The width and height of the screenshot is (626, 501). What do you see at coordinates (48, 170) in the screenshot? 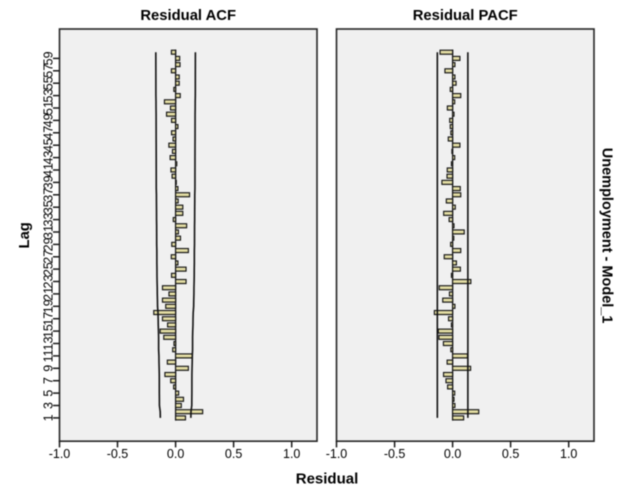
I see `svg-text: 41` at bounding box center [48, 170].